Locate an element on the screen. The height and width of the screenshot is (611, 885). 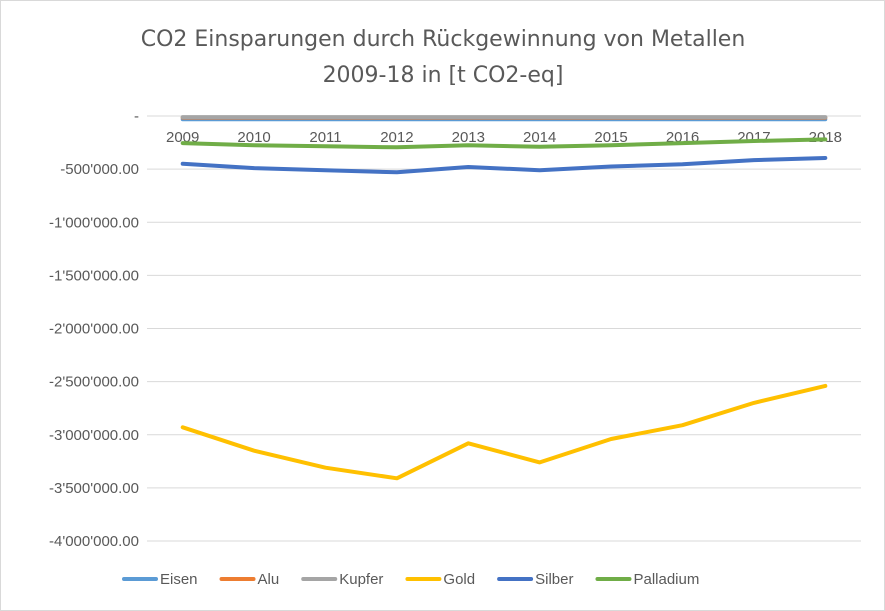
x-tick-label: 2015 is located at coordinates (610, 137).